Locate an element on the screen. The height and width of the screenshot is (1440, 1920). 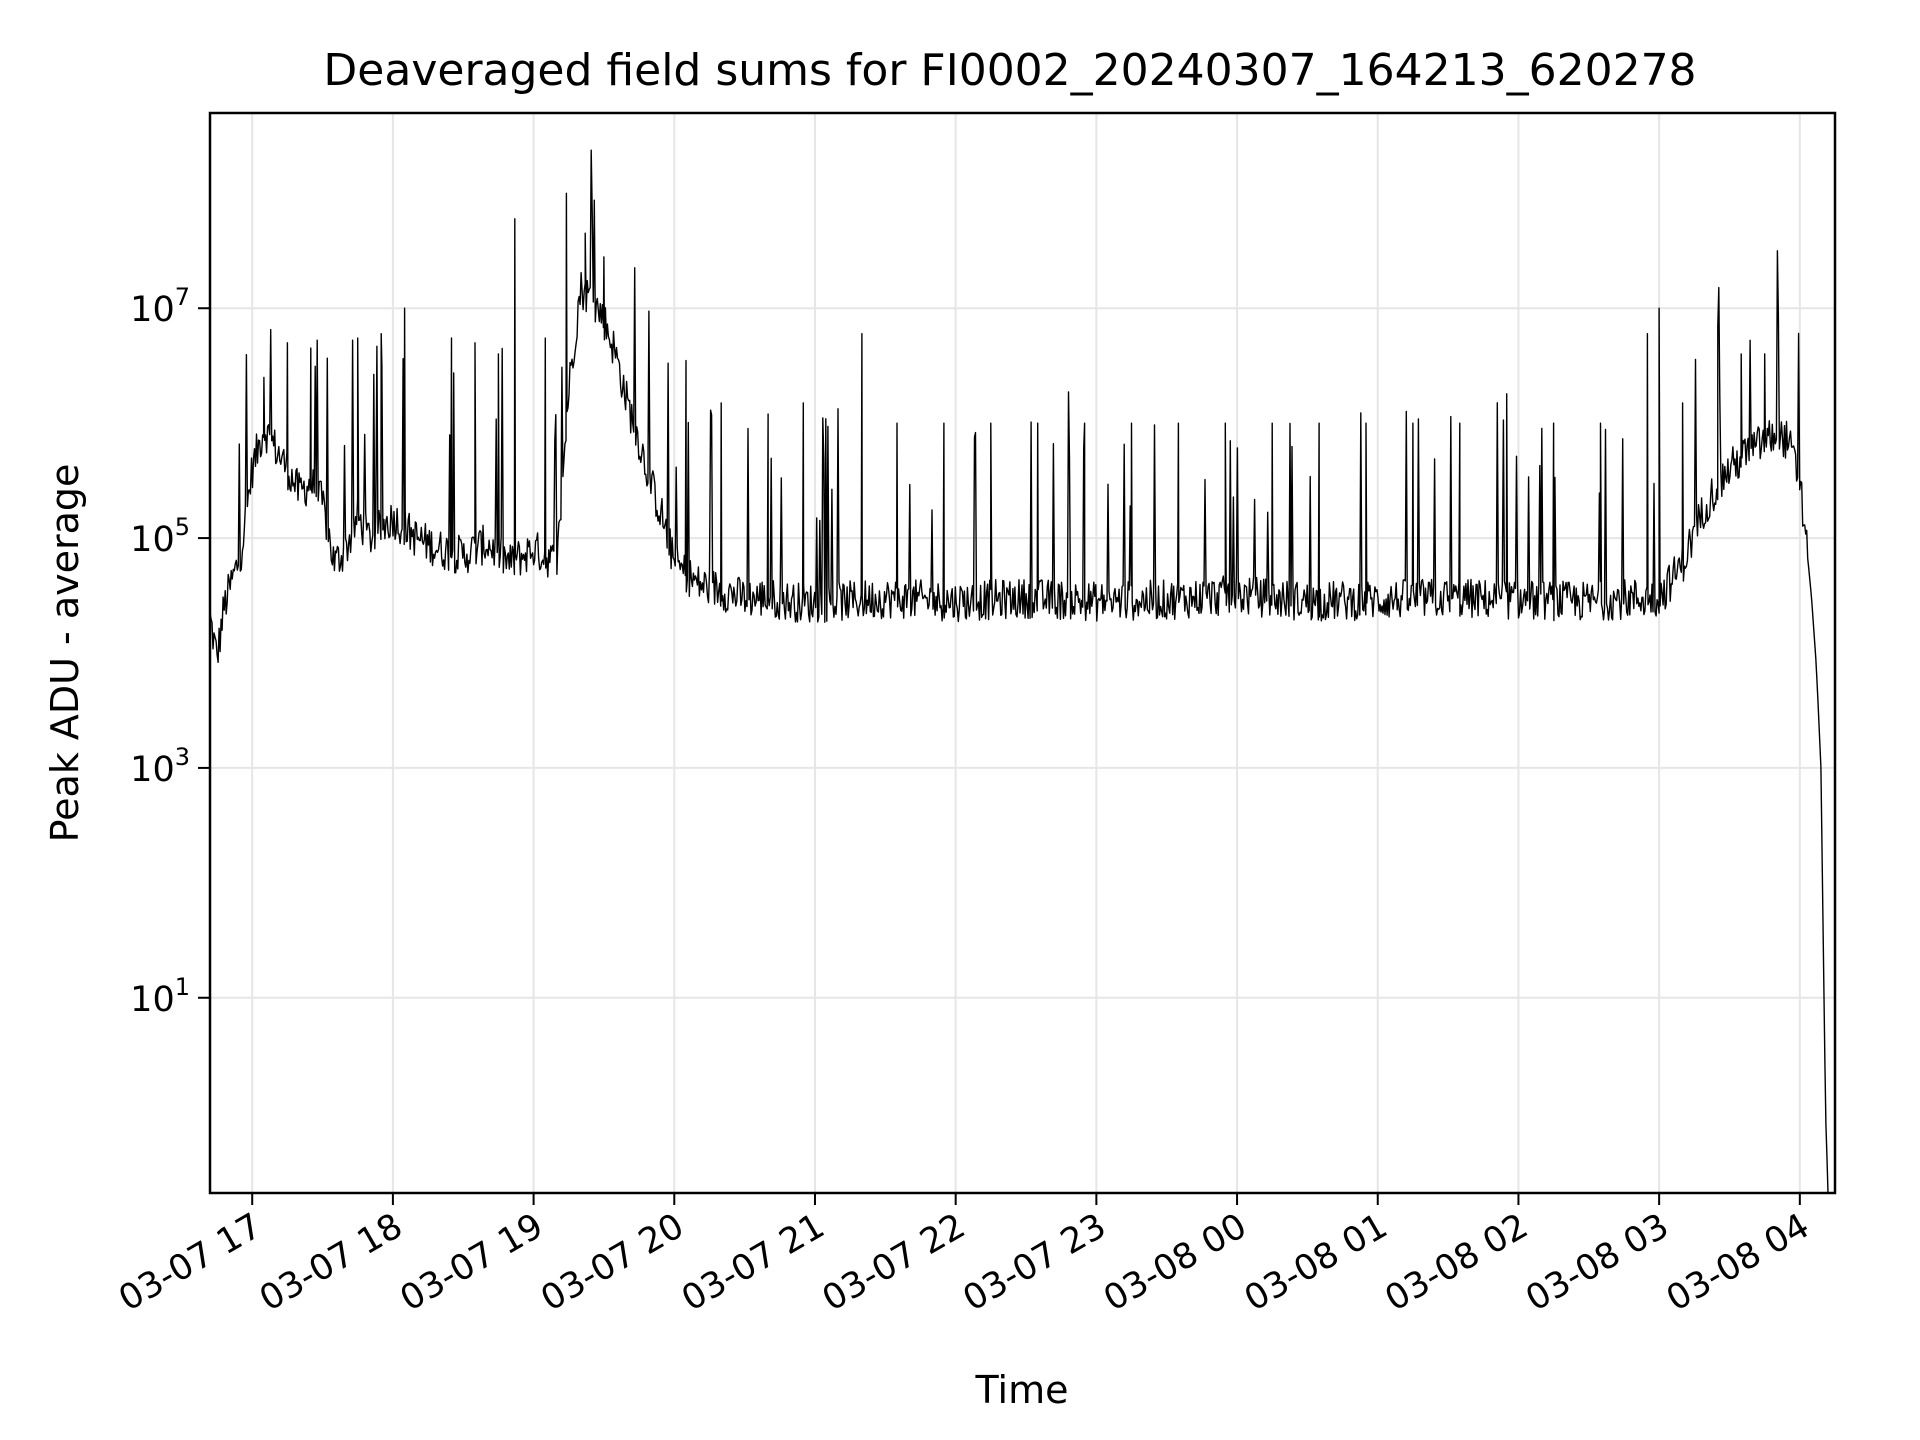
x-tick-label: 03-07 17 is located at coordinates (190, 1262).